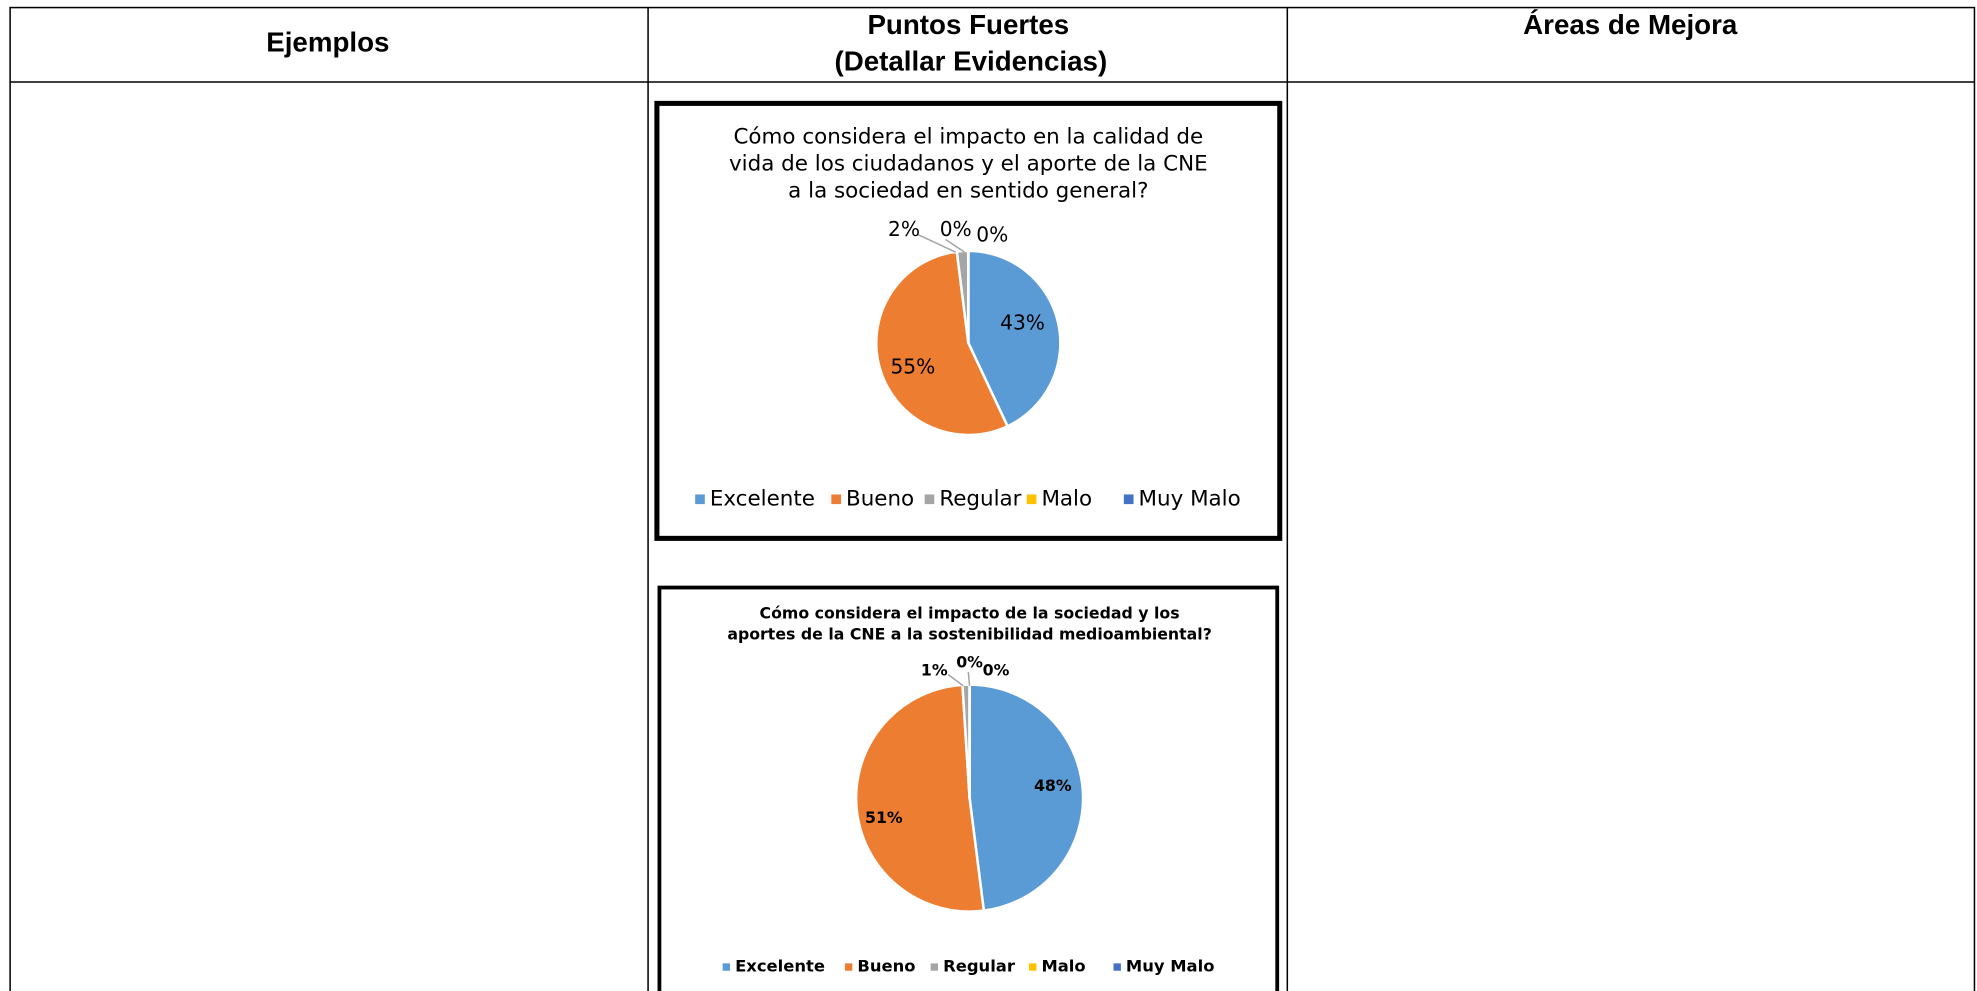  Describe the element at coordinates (1630, 24) in the screenshot. I see `column-header: Áreas de Mejora` at that location.